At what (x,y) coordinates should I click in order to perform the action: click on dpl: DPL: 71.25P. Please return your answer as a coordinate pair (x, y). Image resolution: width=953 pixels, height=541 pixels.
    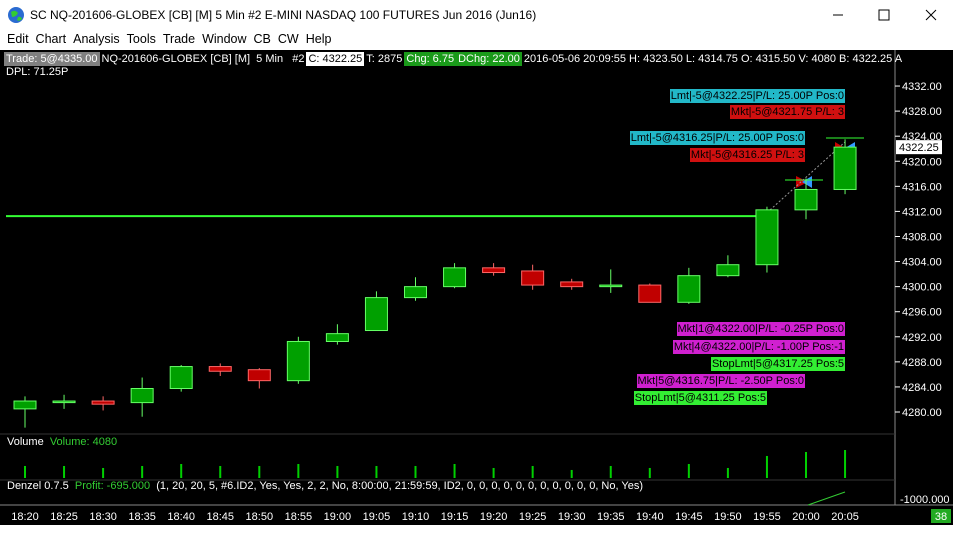
    Looking at the image, I should click on (37, 72).